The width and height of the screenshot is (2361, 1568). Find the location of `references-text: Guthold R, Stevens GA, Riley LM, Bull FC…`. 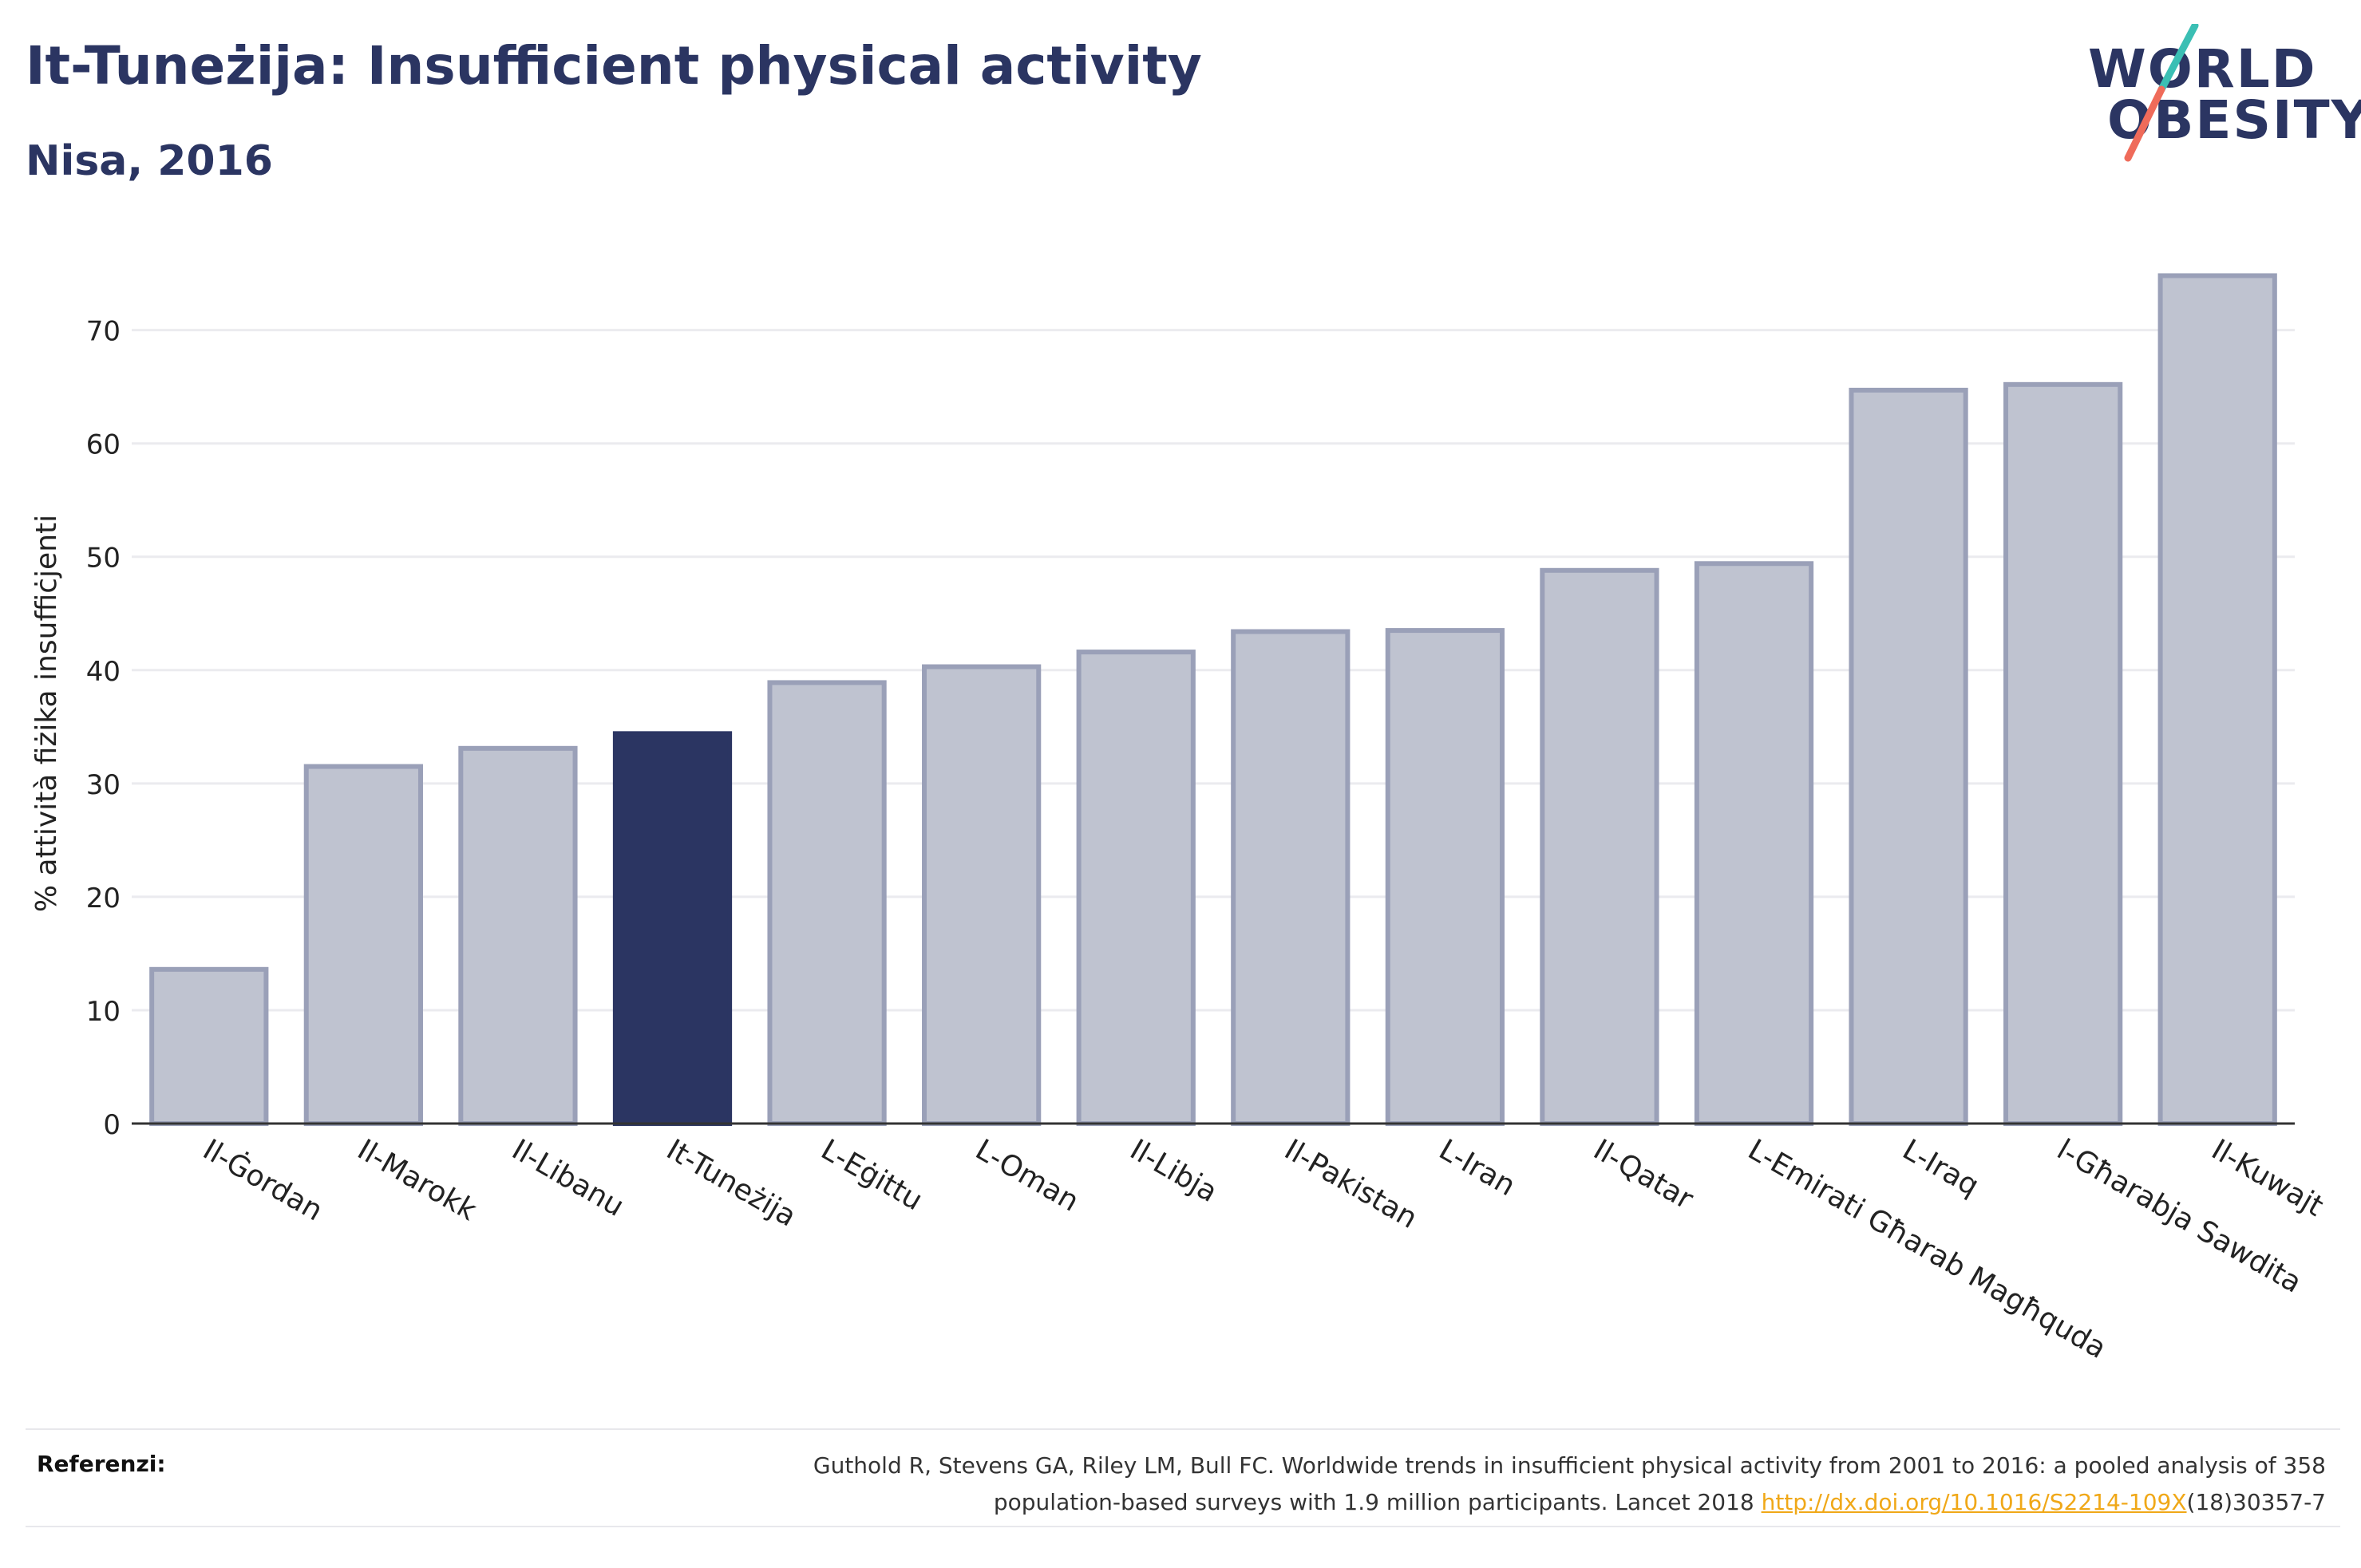

references-text: Guthold R, Stevens GA, Riley LM, Bull FC… is located at coordinates (1408, 1484).